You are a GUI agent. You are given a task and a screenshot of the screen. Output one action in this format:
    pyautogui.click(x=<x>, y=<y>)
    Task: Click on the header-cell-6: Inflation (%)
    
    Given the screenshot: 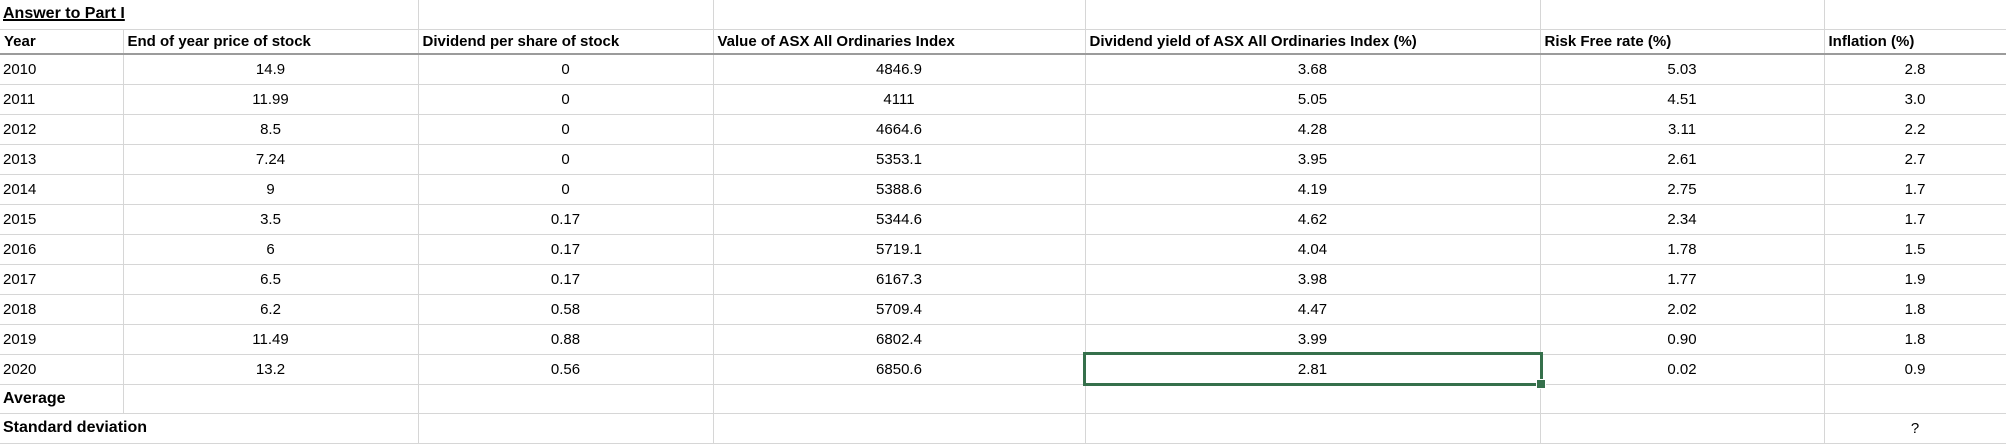 What is the action you would take?
    pyautogui.click(x=1915, y=42)
    